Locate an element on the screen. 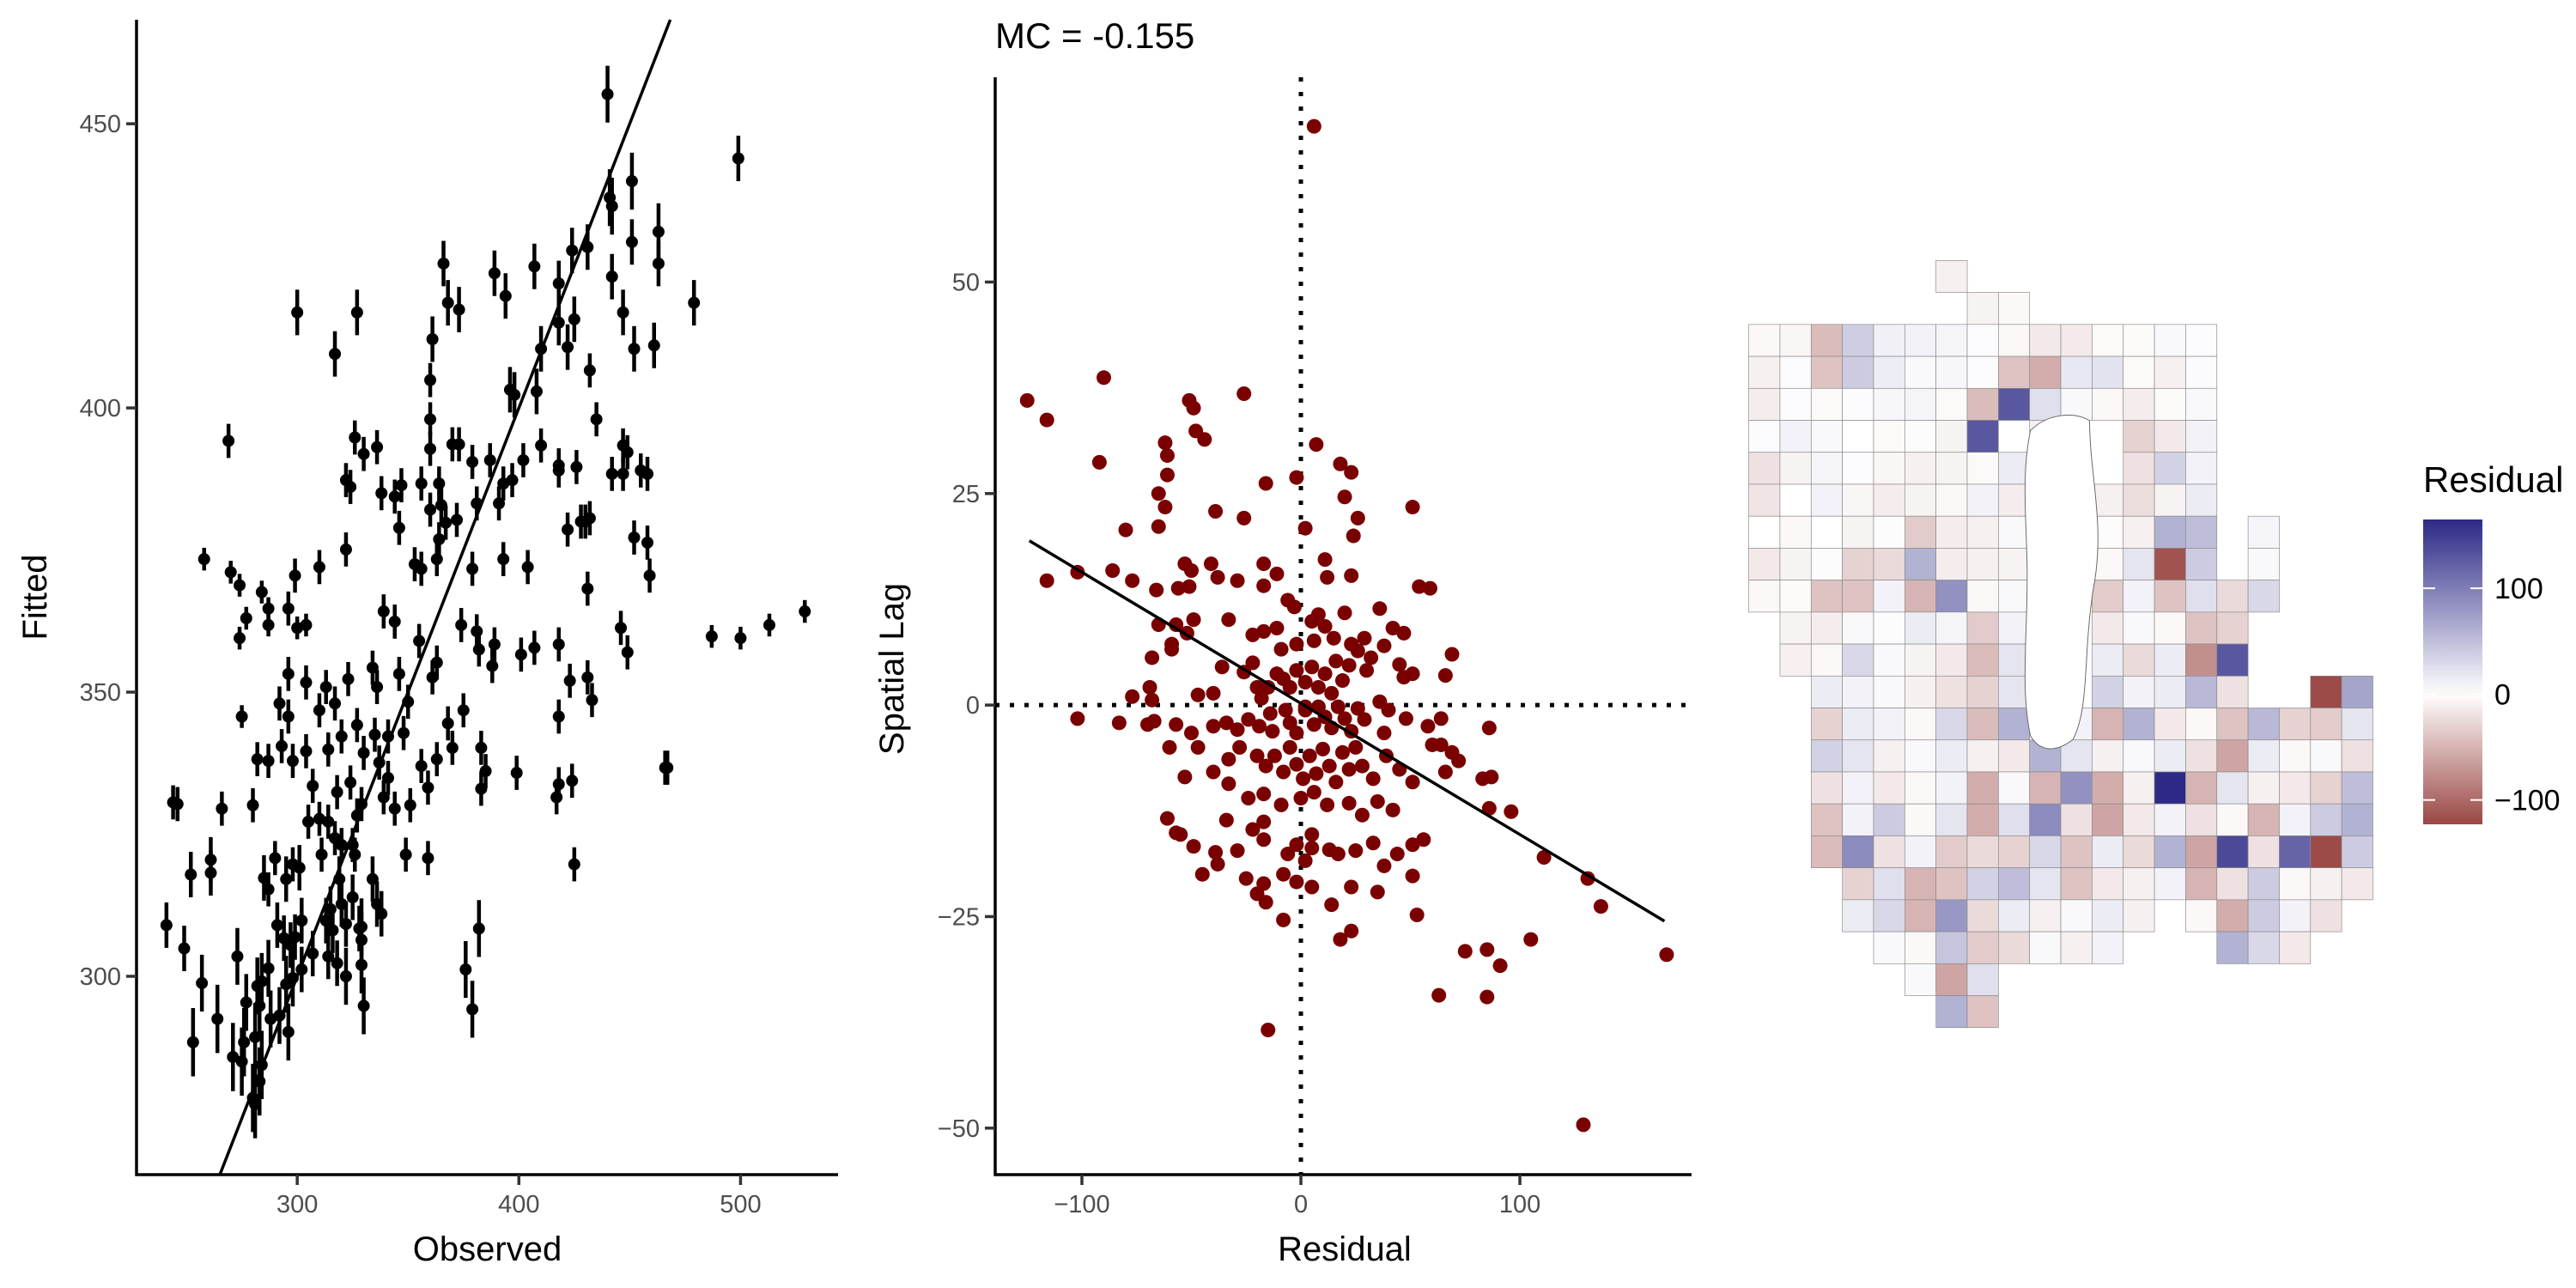 This screenshot has height=1288, width=2576. legend-tick-label: 100 is located at coordinates (2518, 589).